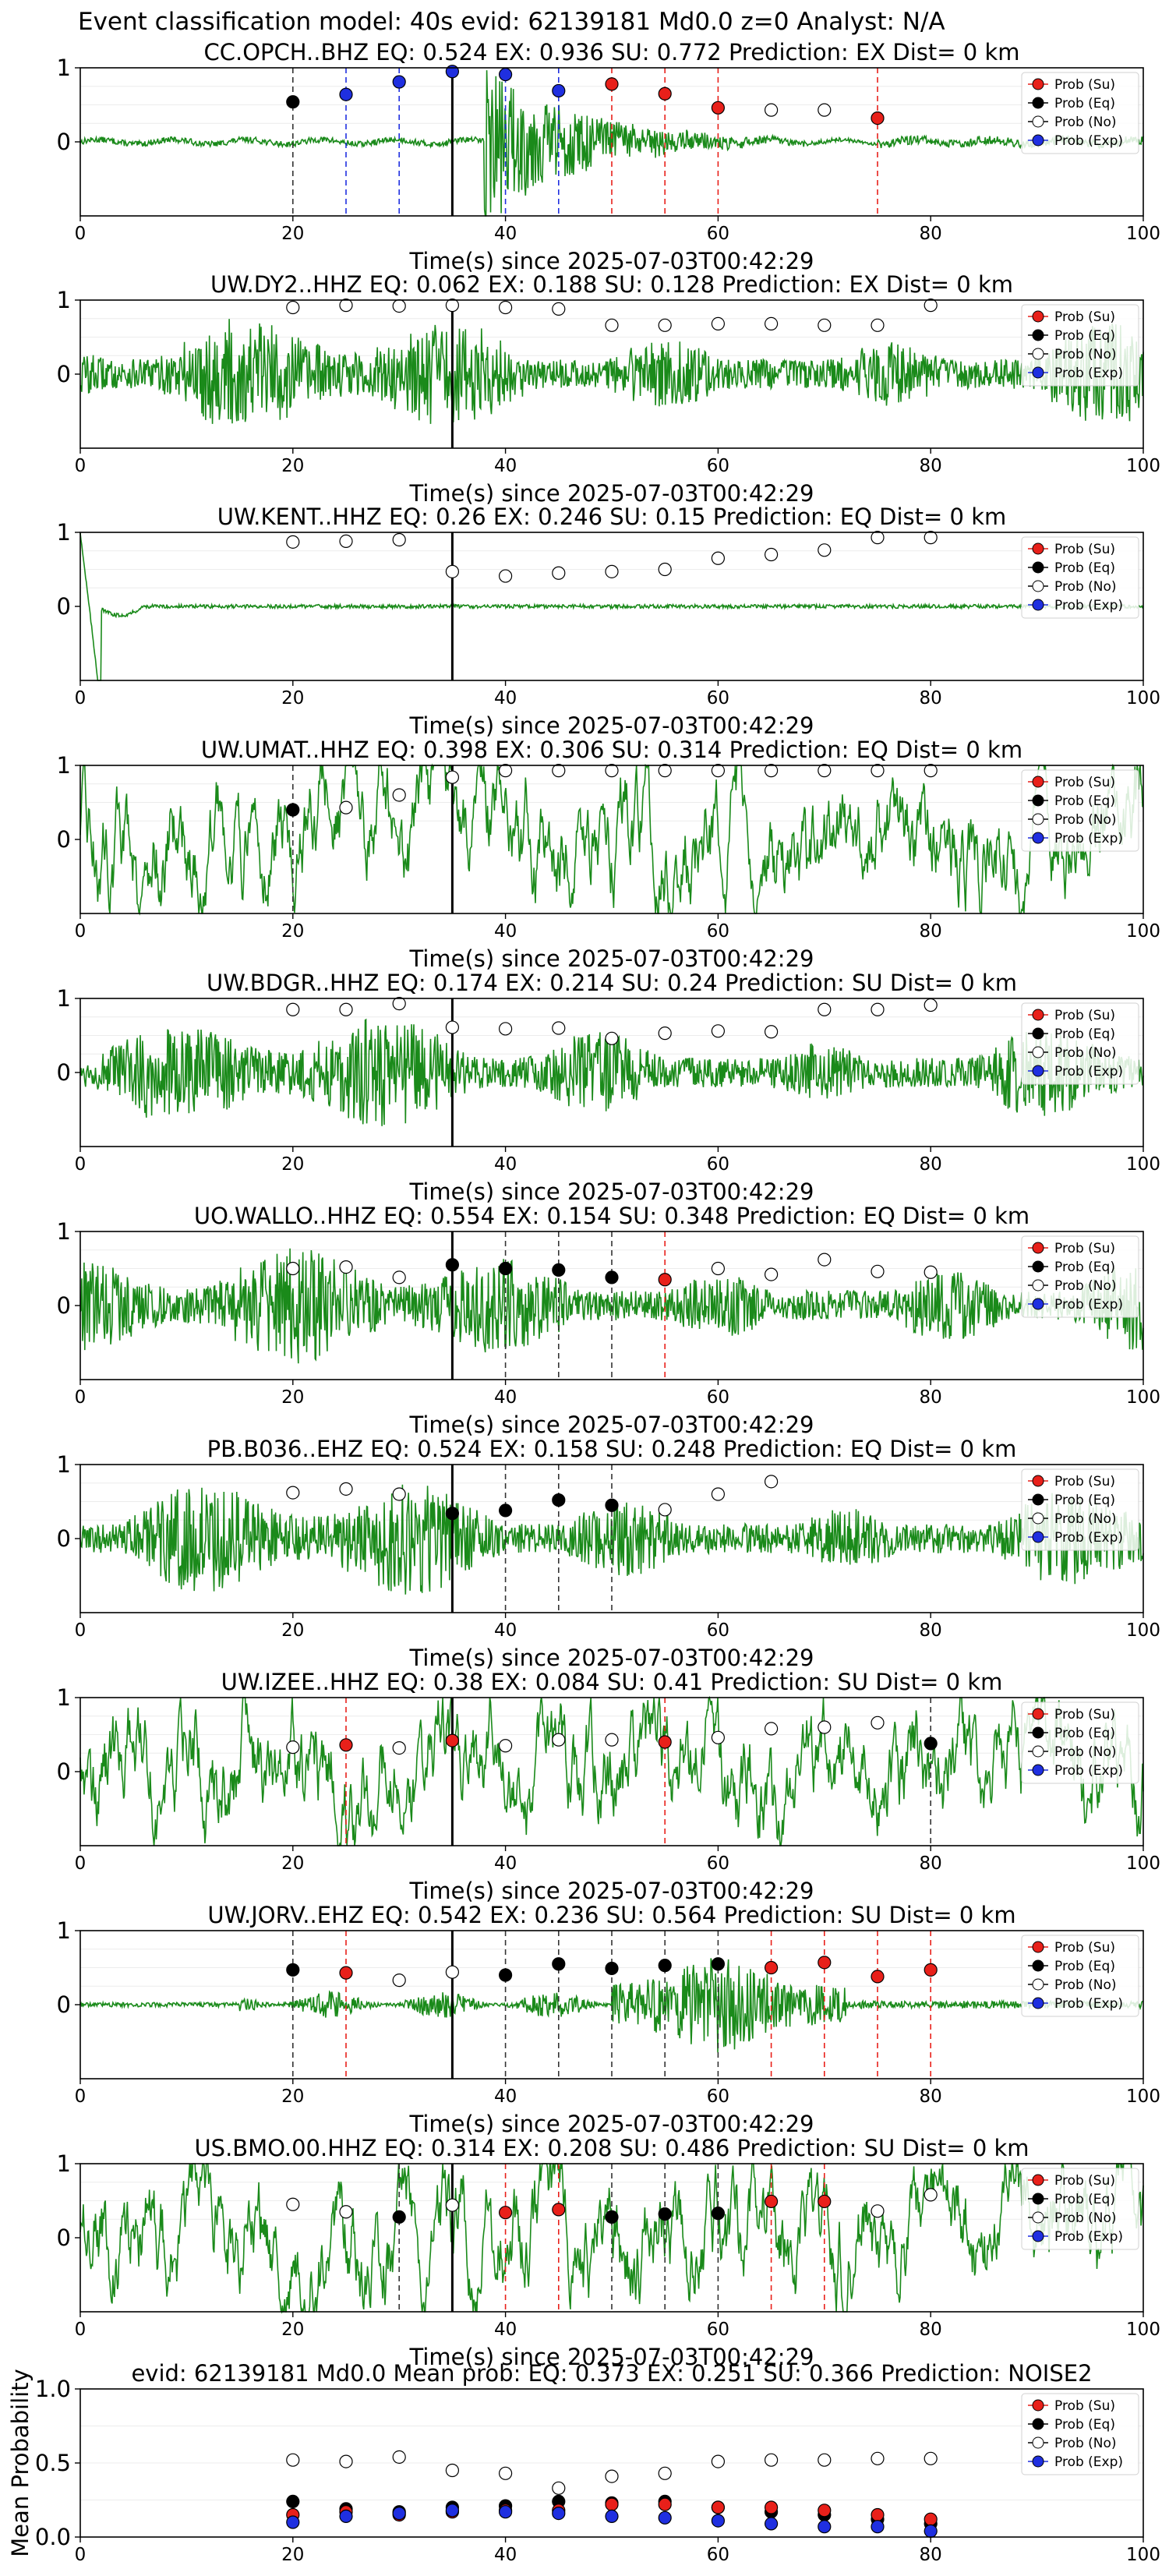 Image resolution: width=1169 pixels, height=2576 pixels. Describe the element at coordinates (718, 2555) in the screenshot. I see `x-tick-label: 60` at that location.